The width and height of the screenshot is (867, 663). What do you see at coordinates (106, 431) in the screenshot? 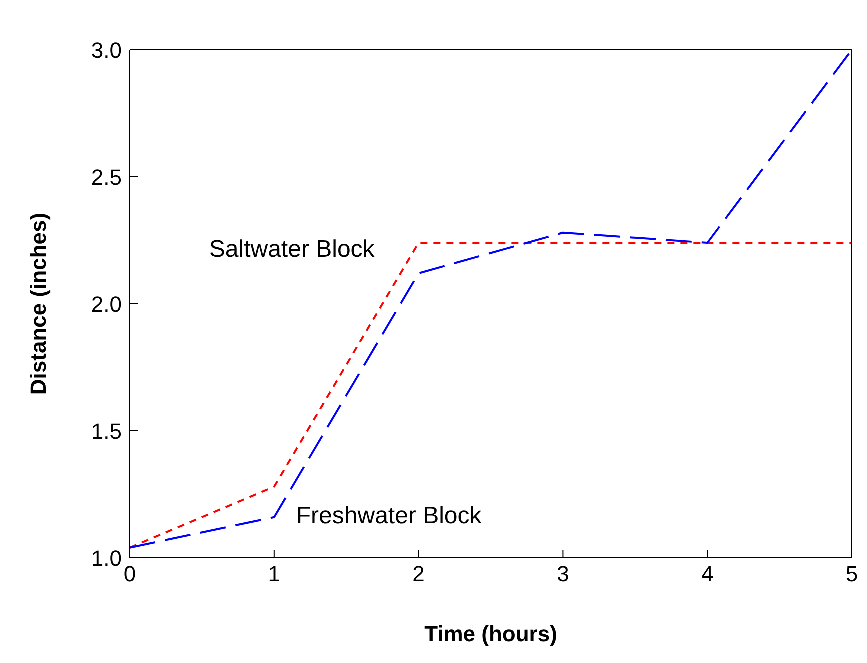
I see `y-tick-label: 1.5` at bounding box center [106, 431].